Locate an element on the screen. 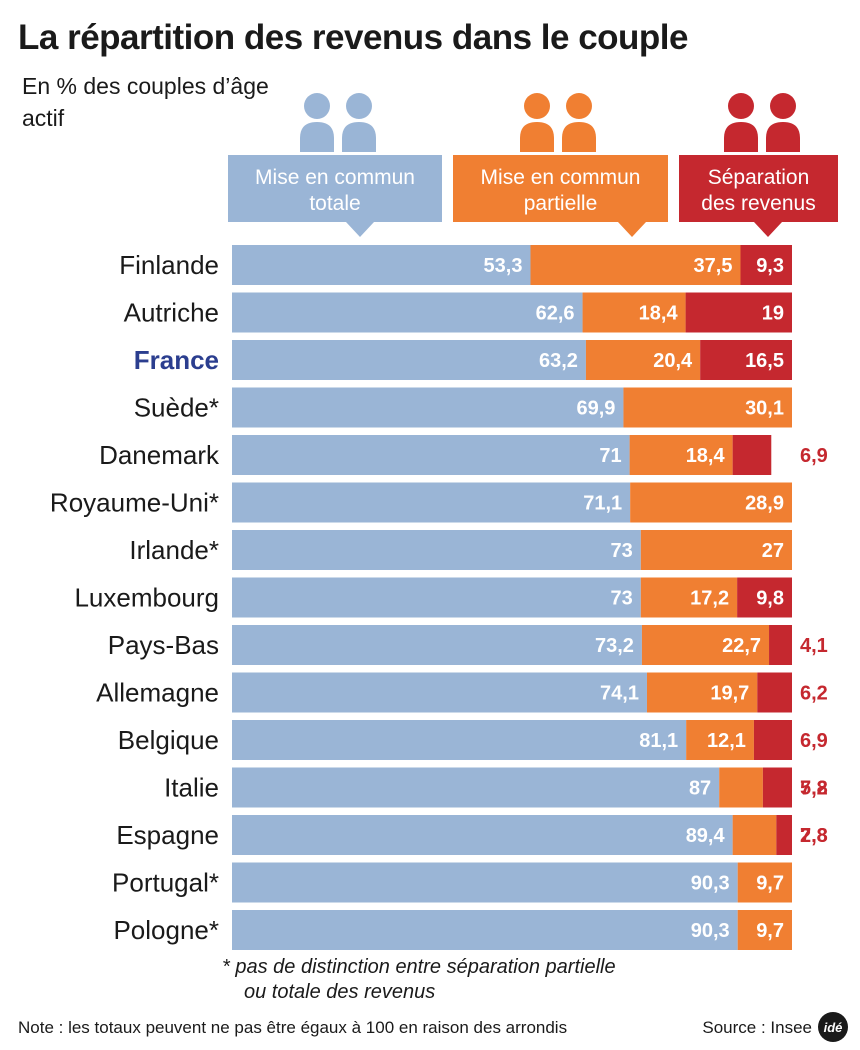 The height and width of the screenshot is (1050, 860). bar-row: France 63,2 20,4 16,5 is located at coordinates (463, 360).